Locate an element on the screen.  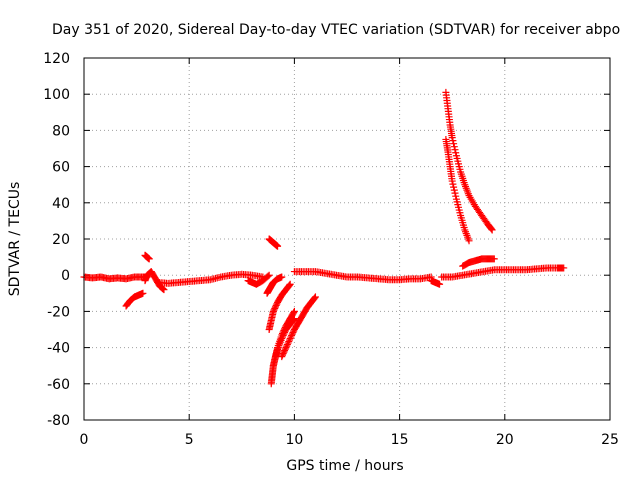
y-tick-label: 100 is located at coordinates (56, 95).